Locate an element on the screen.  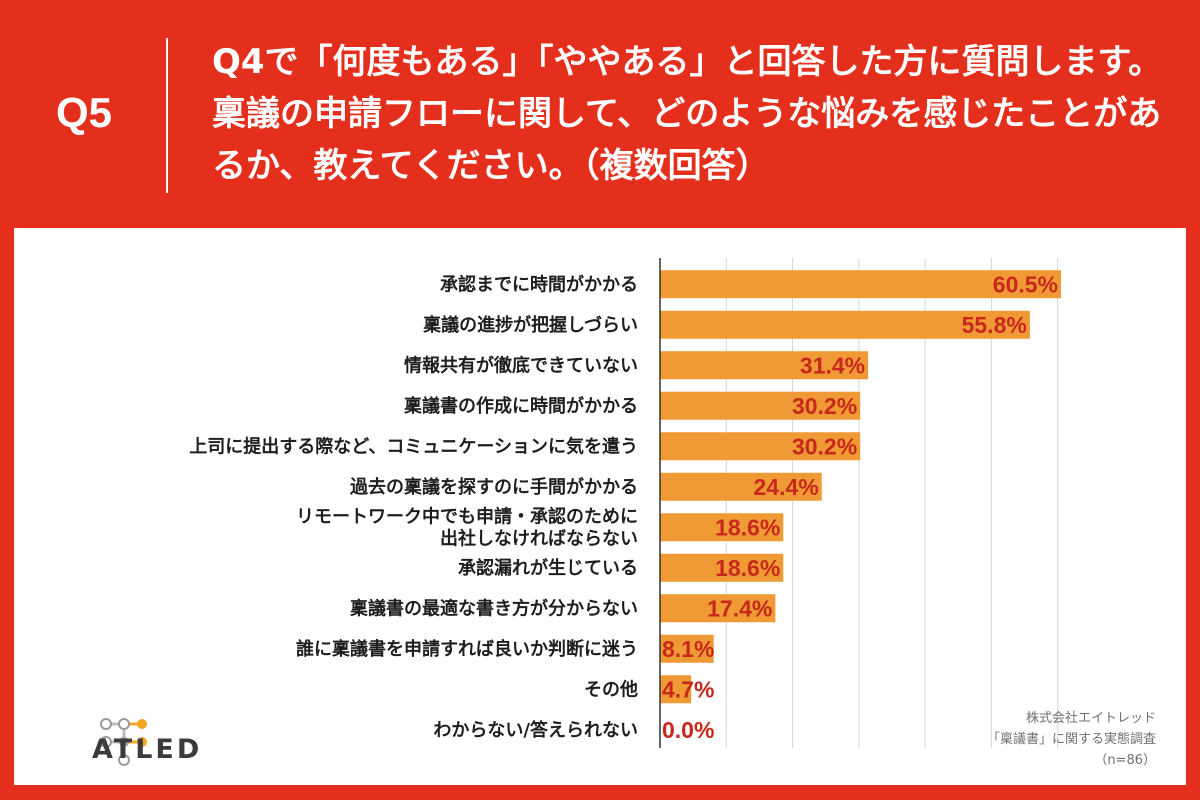
header-divider is located at coordinates (167, 115).